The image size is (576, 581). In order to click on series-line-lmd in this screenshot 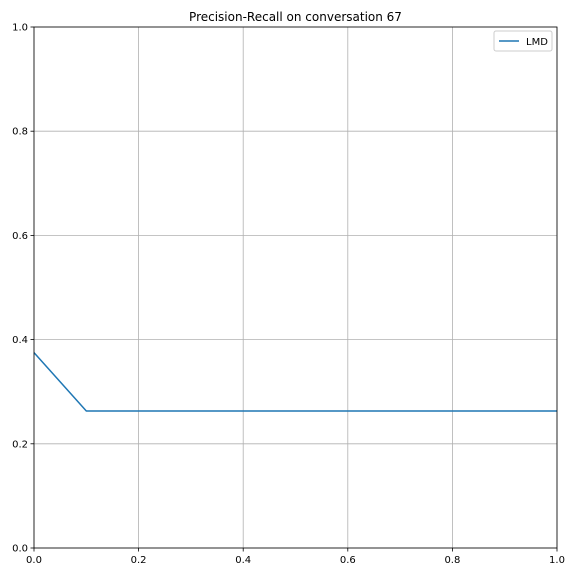, I will do `click(295, 382)`.